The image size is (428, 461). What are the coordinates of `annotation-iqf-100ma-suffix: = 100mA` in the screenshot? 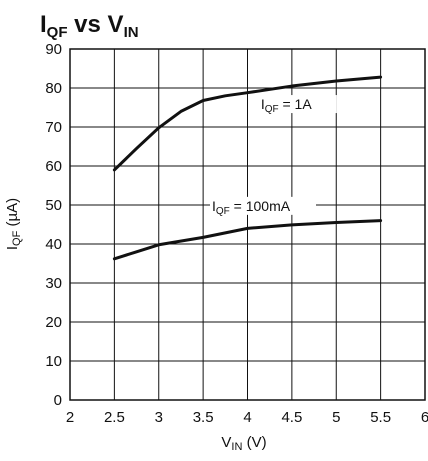 It's located at (260, 206).